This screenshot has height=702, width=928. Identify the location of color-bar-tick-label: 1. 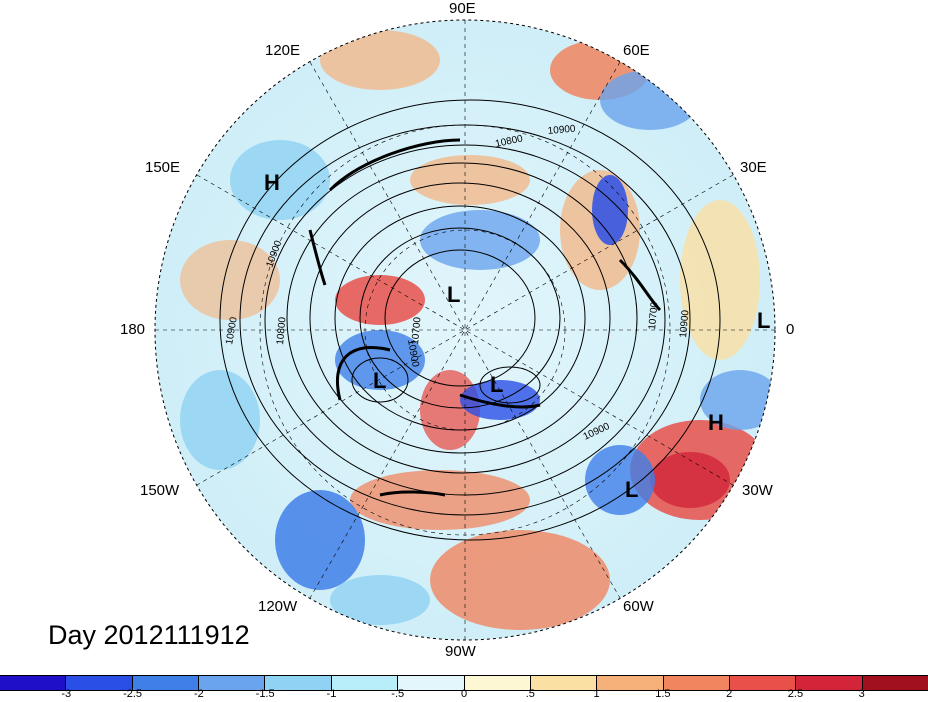
(596, 694).